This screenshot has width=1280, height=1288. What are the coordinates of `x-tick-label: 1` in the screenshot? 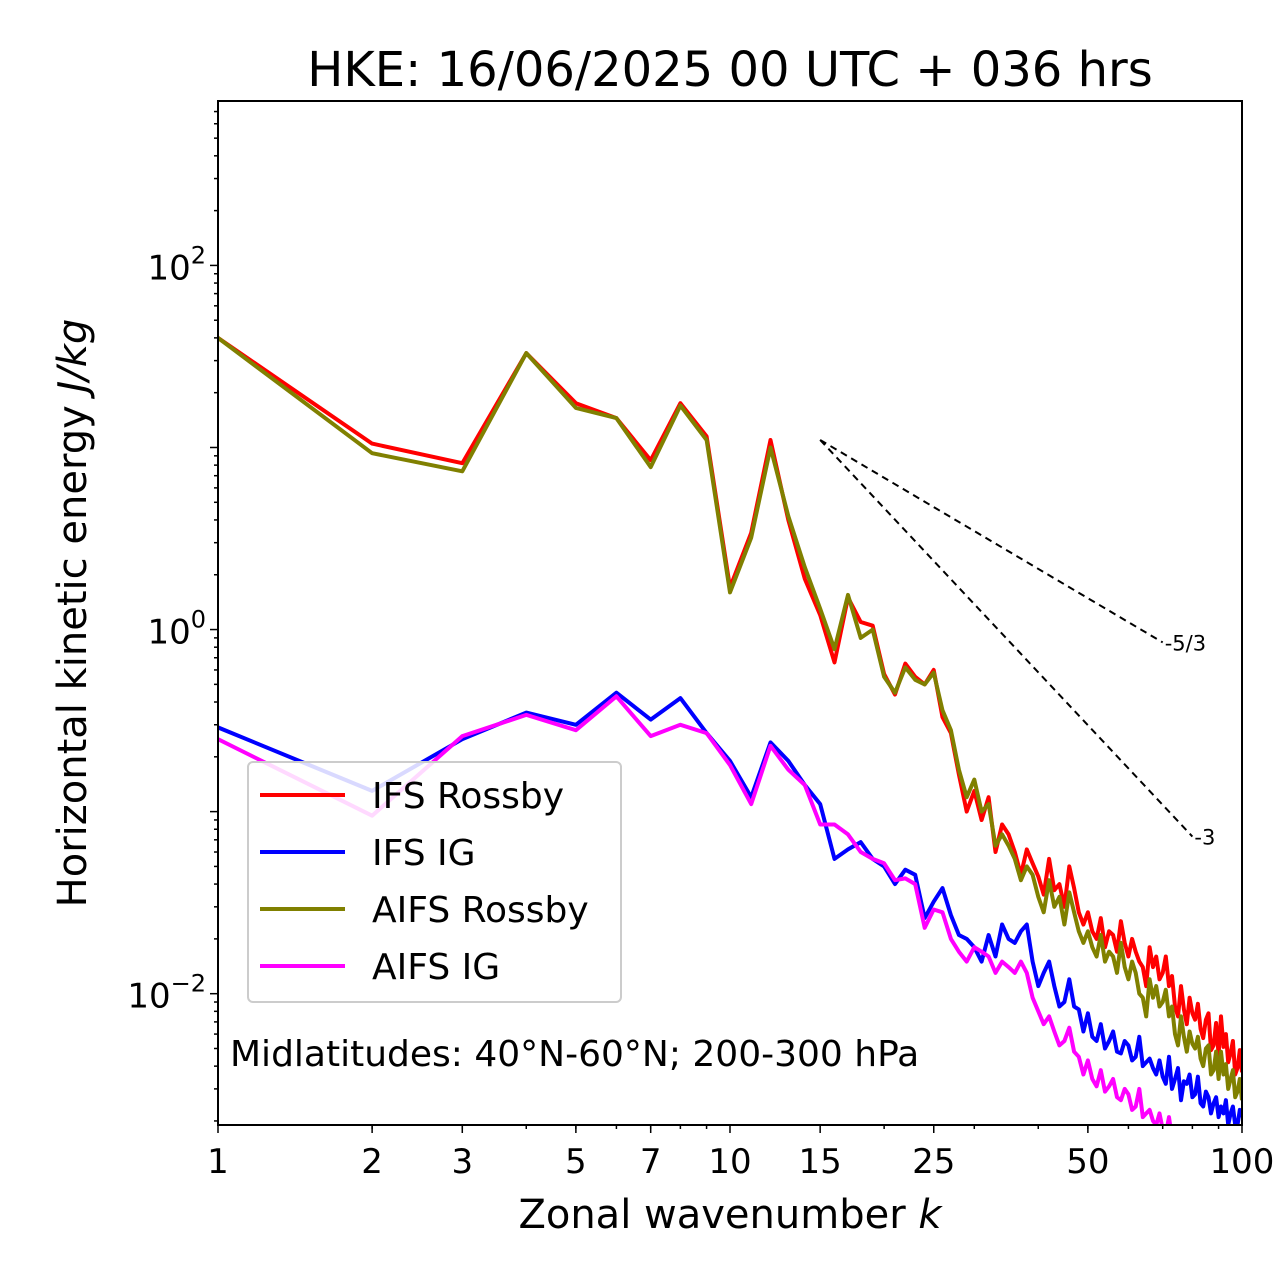 It's located at (218, 1162).